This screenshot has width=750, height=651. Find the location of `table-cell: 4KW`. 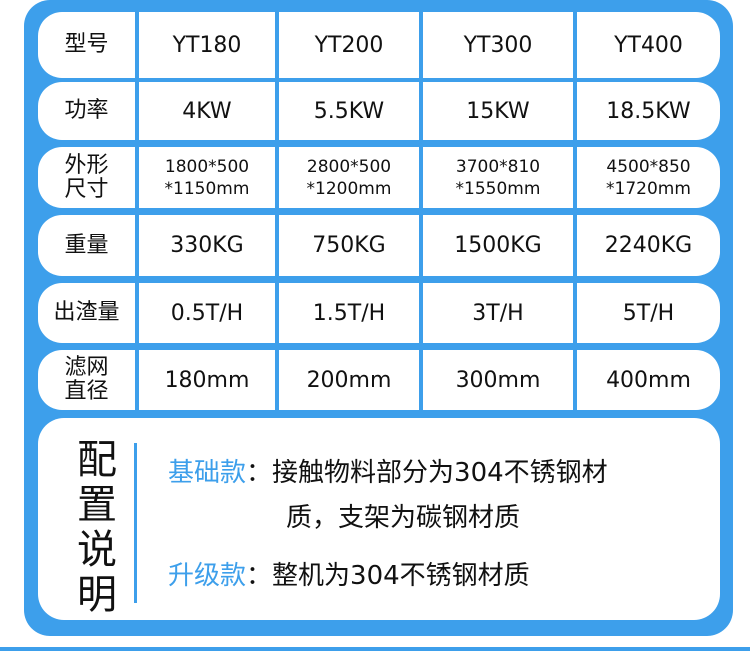

table-cell: 4KW is located at coordinates (207, 111).